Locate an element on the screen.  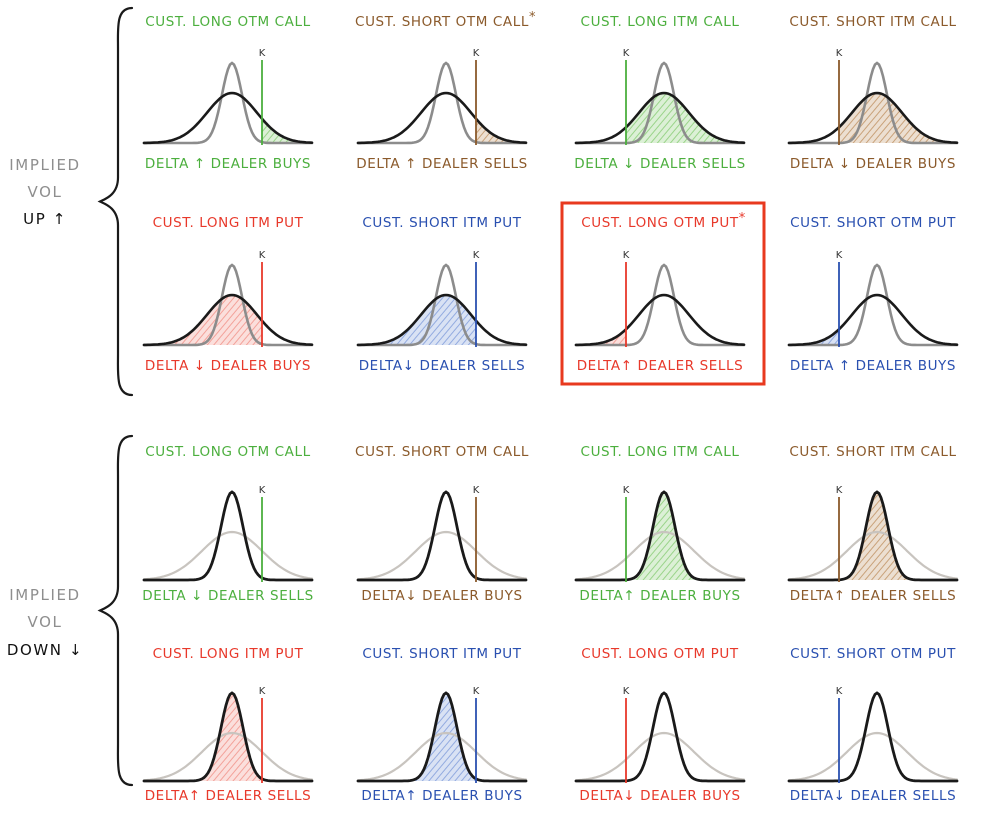
payoff-panel: CUST. LONG ITM PUT K DELTA↑ DEALER SELLS is located at coordinates (228, 725).